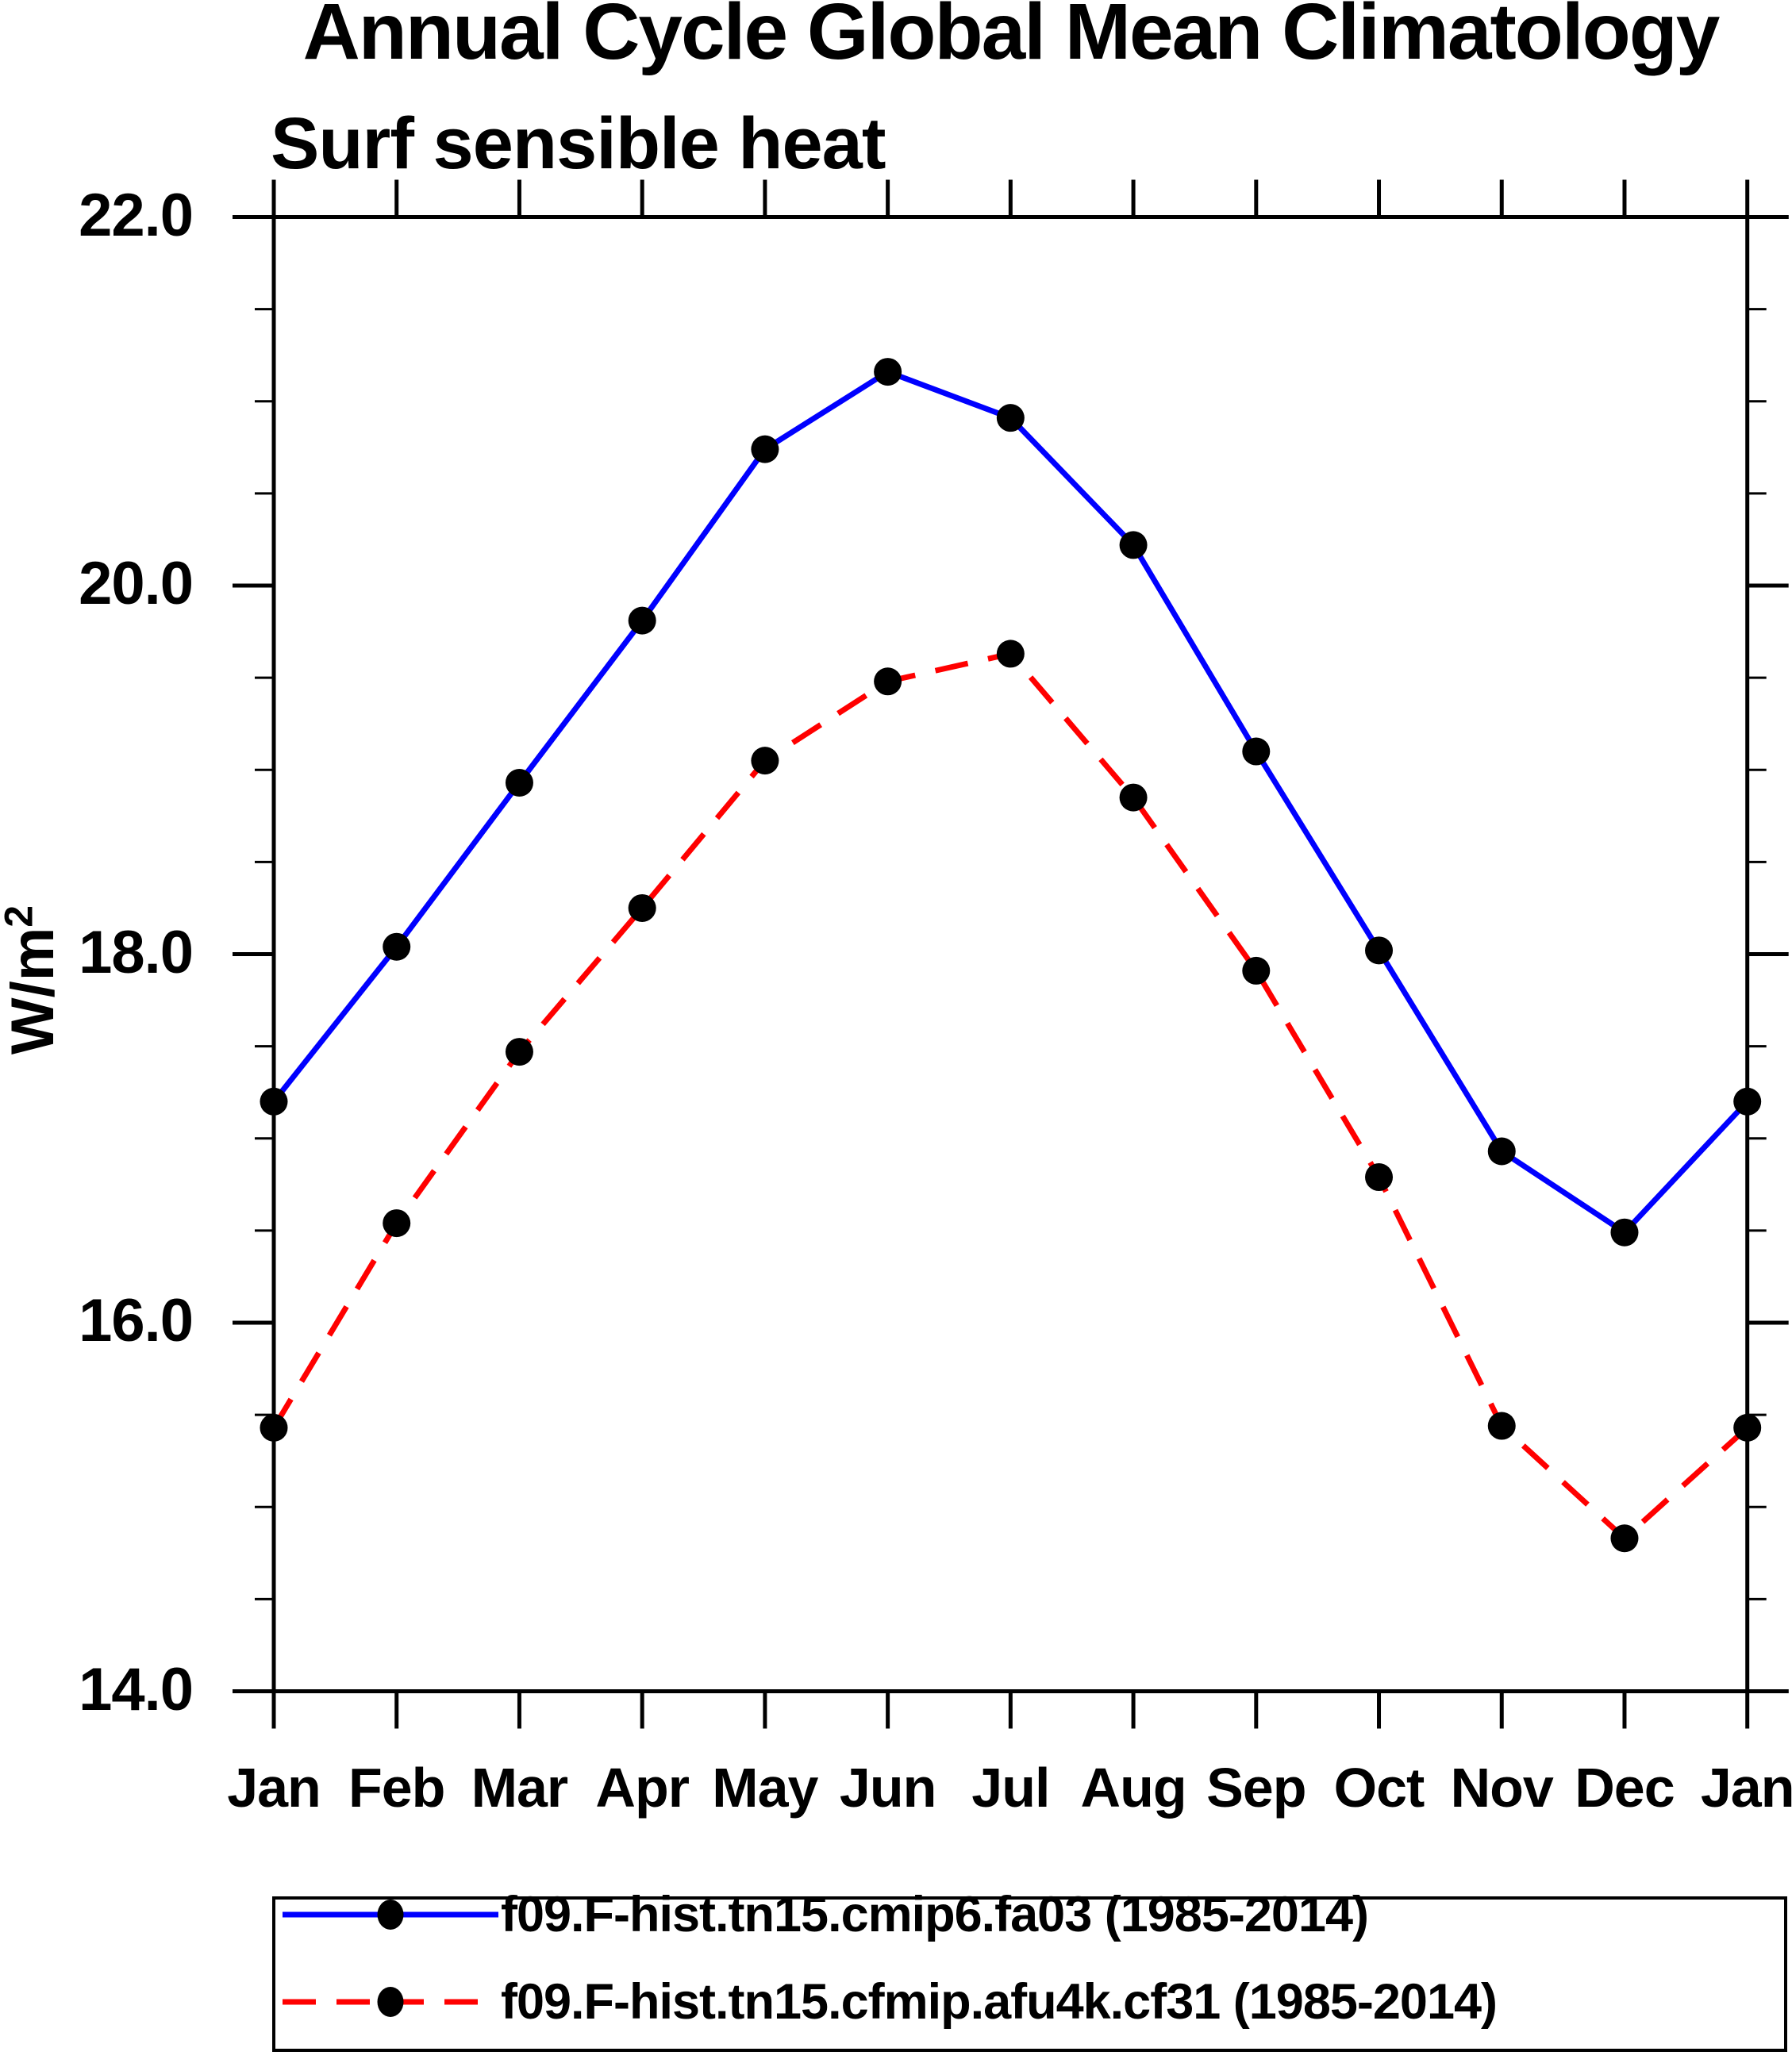 The width and height of the screenshot is (1792, 2063). Describe the element at coordinates (1502, 1788) in the screenshot. I see `x-tick-label: Nov` at that location.